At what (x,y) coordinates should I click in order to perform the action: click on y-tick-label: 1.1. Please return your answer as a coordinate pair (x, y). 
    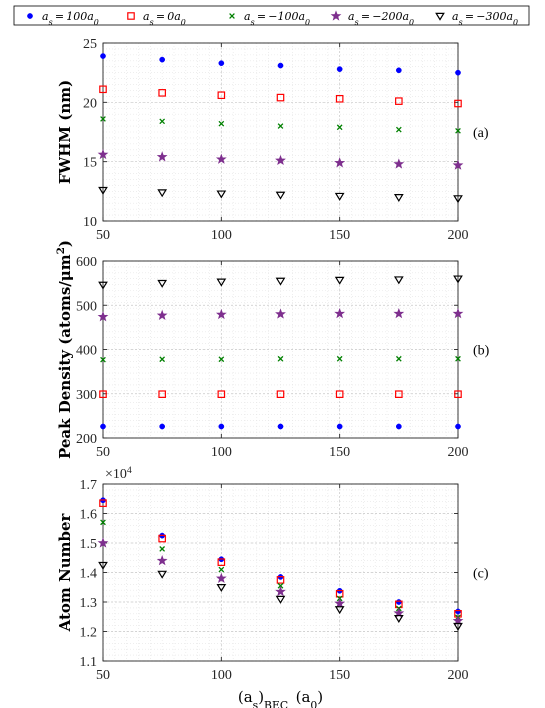
    Looking at the image, I should click on (89, 662).